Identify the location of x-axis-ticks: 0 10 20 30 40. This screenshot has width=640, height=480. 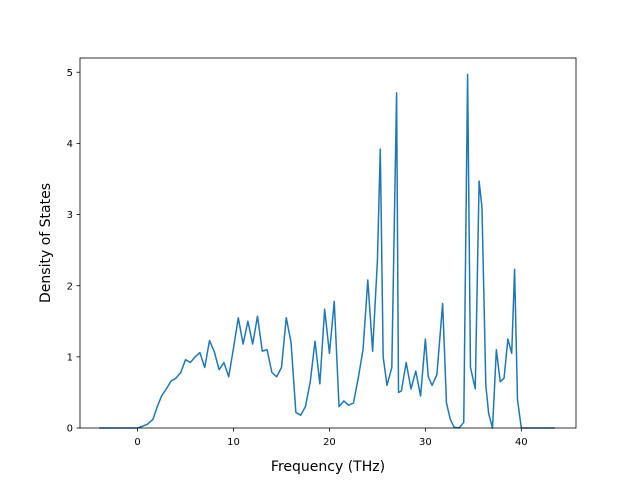
(331, 438).